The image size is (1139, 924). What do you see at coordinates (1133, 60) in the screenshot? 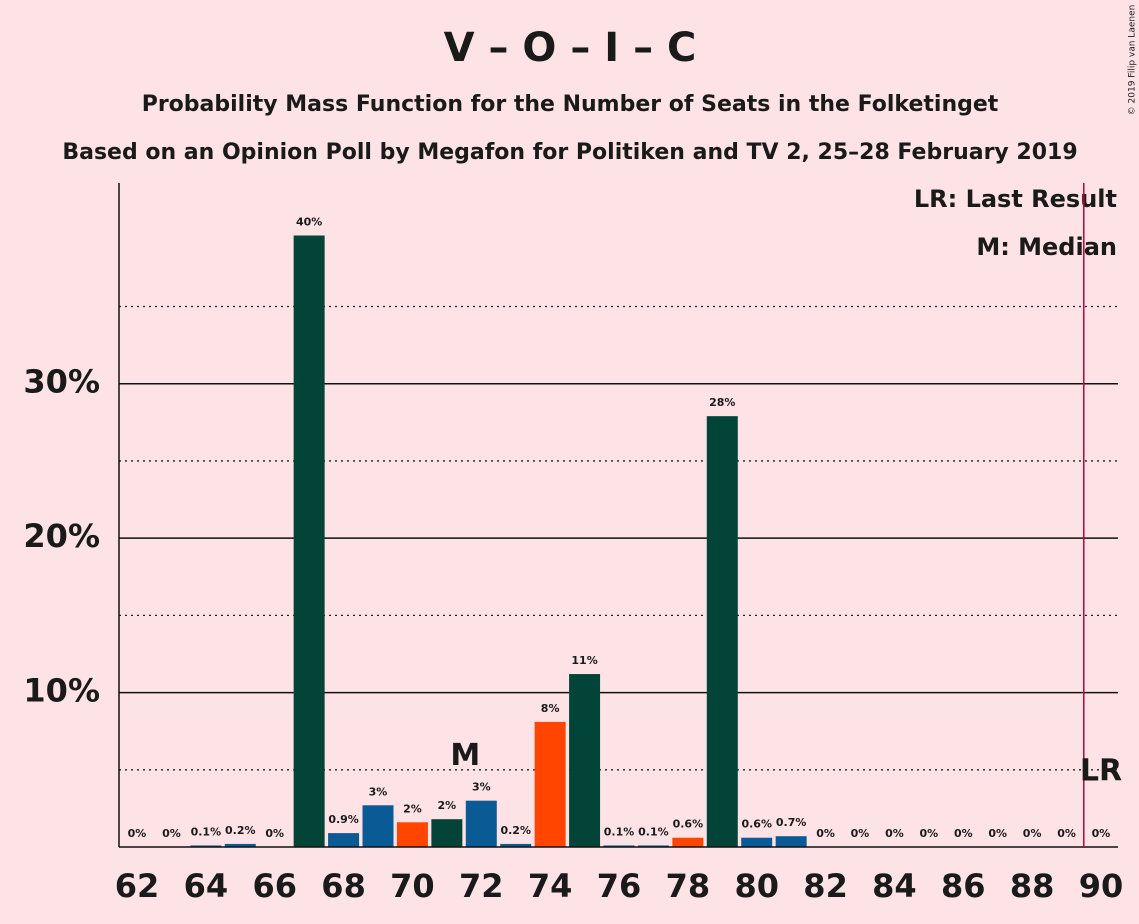
I see `copyright: © 2019 Filip van Laenen` at bounding box center [1133, 60].